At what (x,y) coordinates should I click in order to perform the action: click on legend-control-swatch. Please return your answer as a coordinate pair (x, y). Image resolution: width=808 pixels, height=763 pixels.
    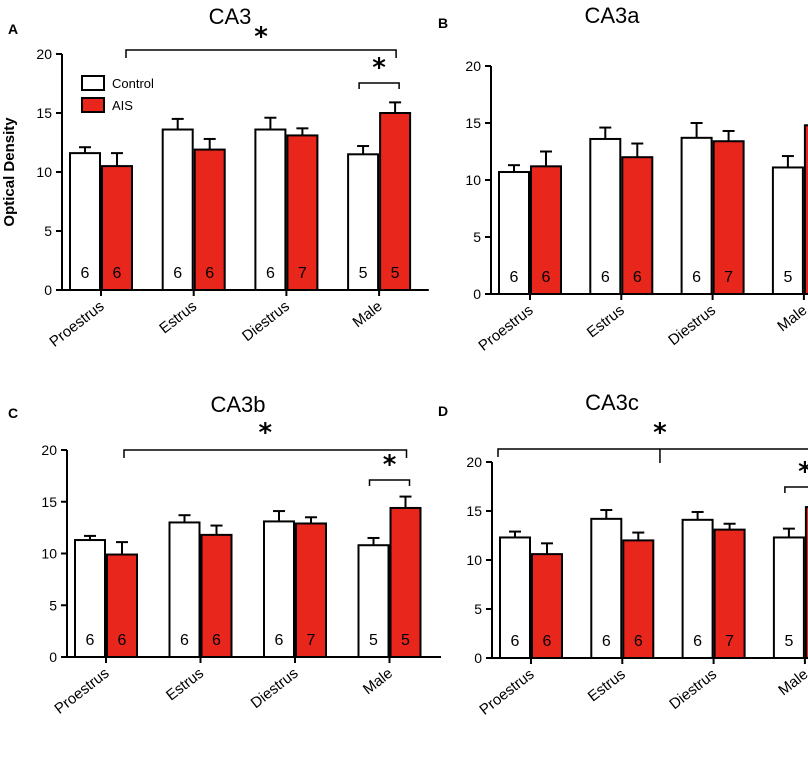
    Looking at the image, I should click on (93, 83).